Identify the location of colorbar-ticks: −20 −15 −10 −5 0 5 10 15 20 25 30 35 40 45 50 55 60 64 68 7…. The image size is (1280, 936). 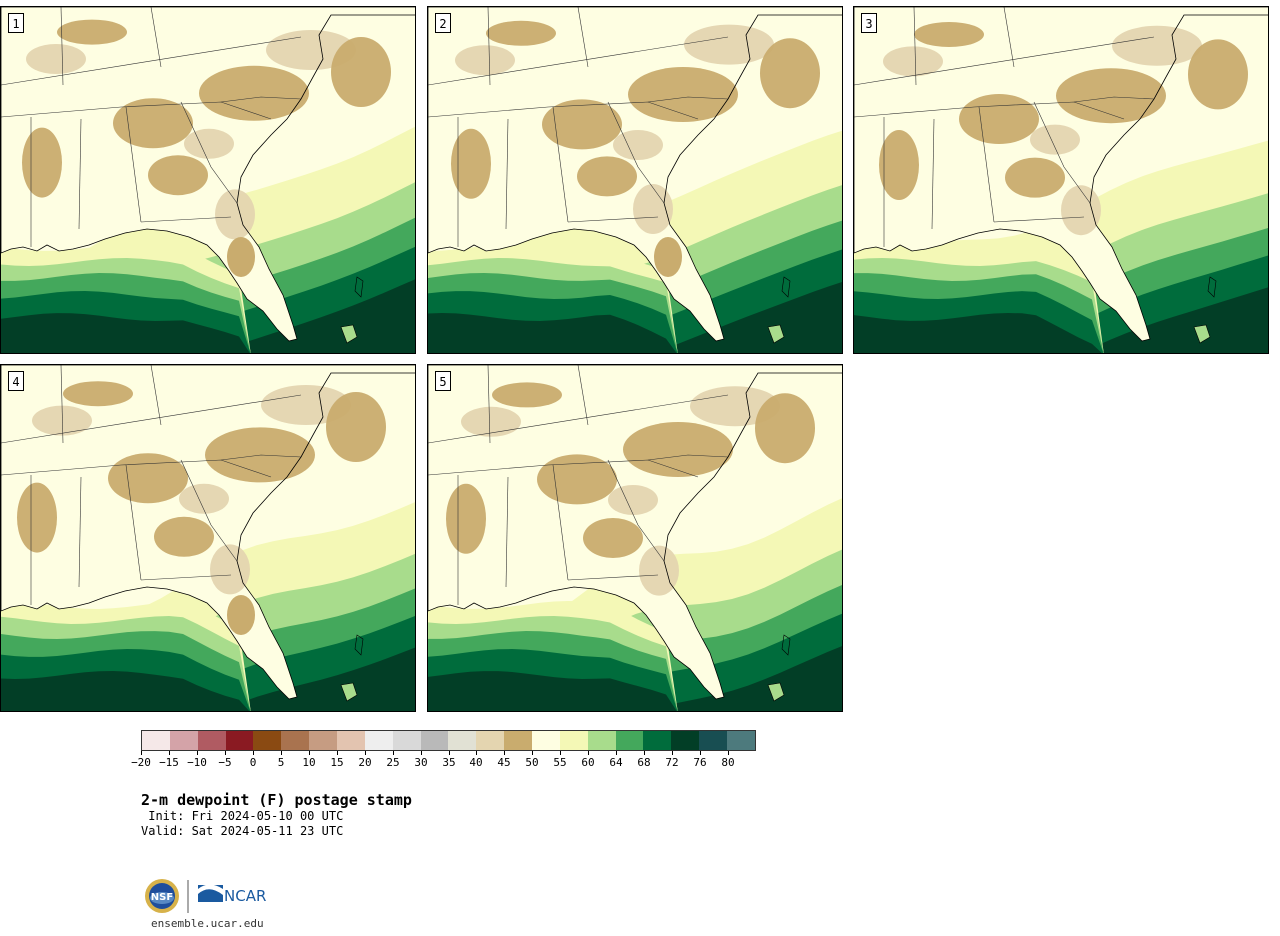
(443, 761).